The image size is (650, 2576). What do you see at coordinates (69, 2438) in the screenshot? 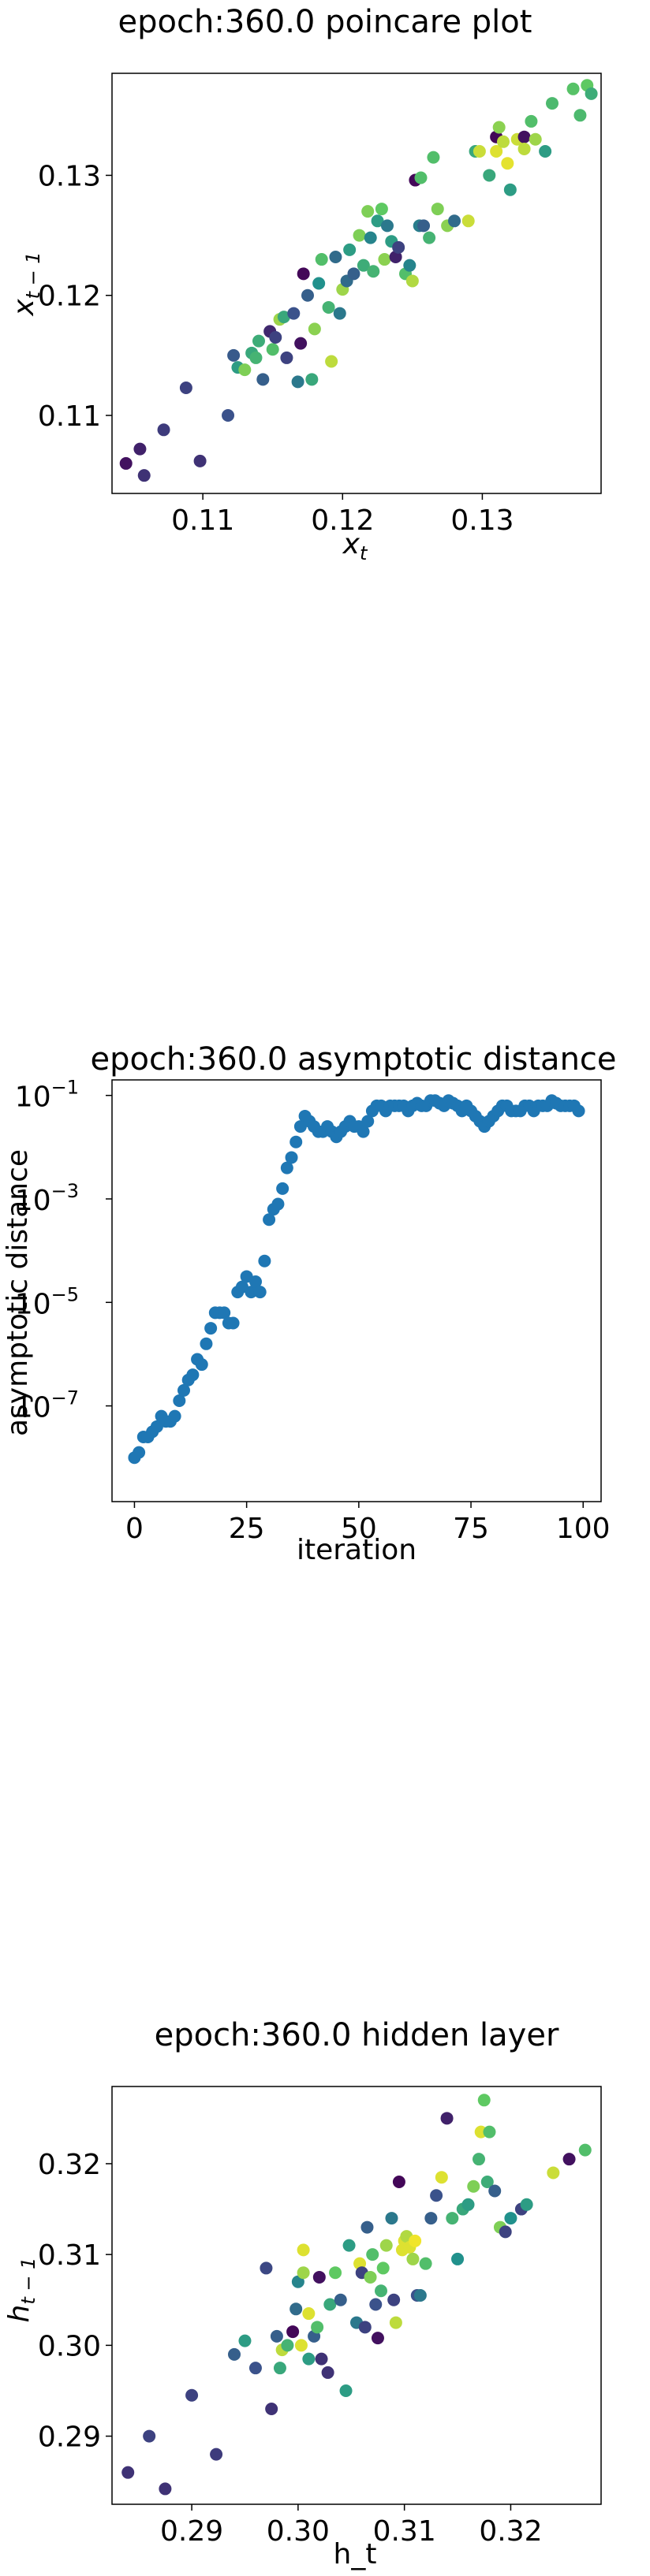
I see `y-tick-label: 0.29` at bounding box center [69, 2438].